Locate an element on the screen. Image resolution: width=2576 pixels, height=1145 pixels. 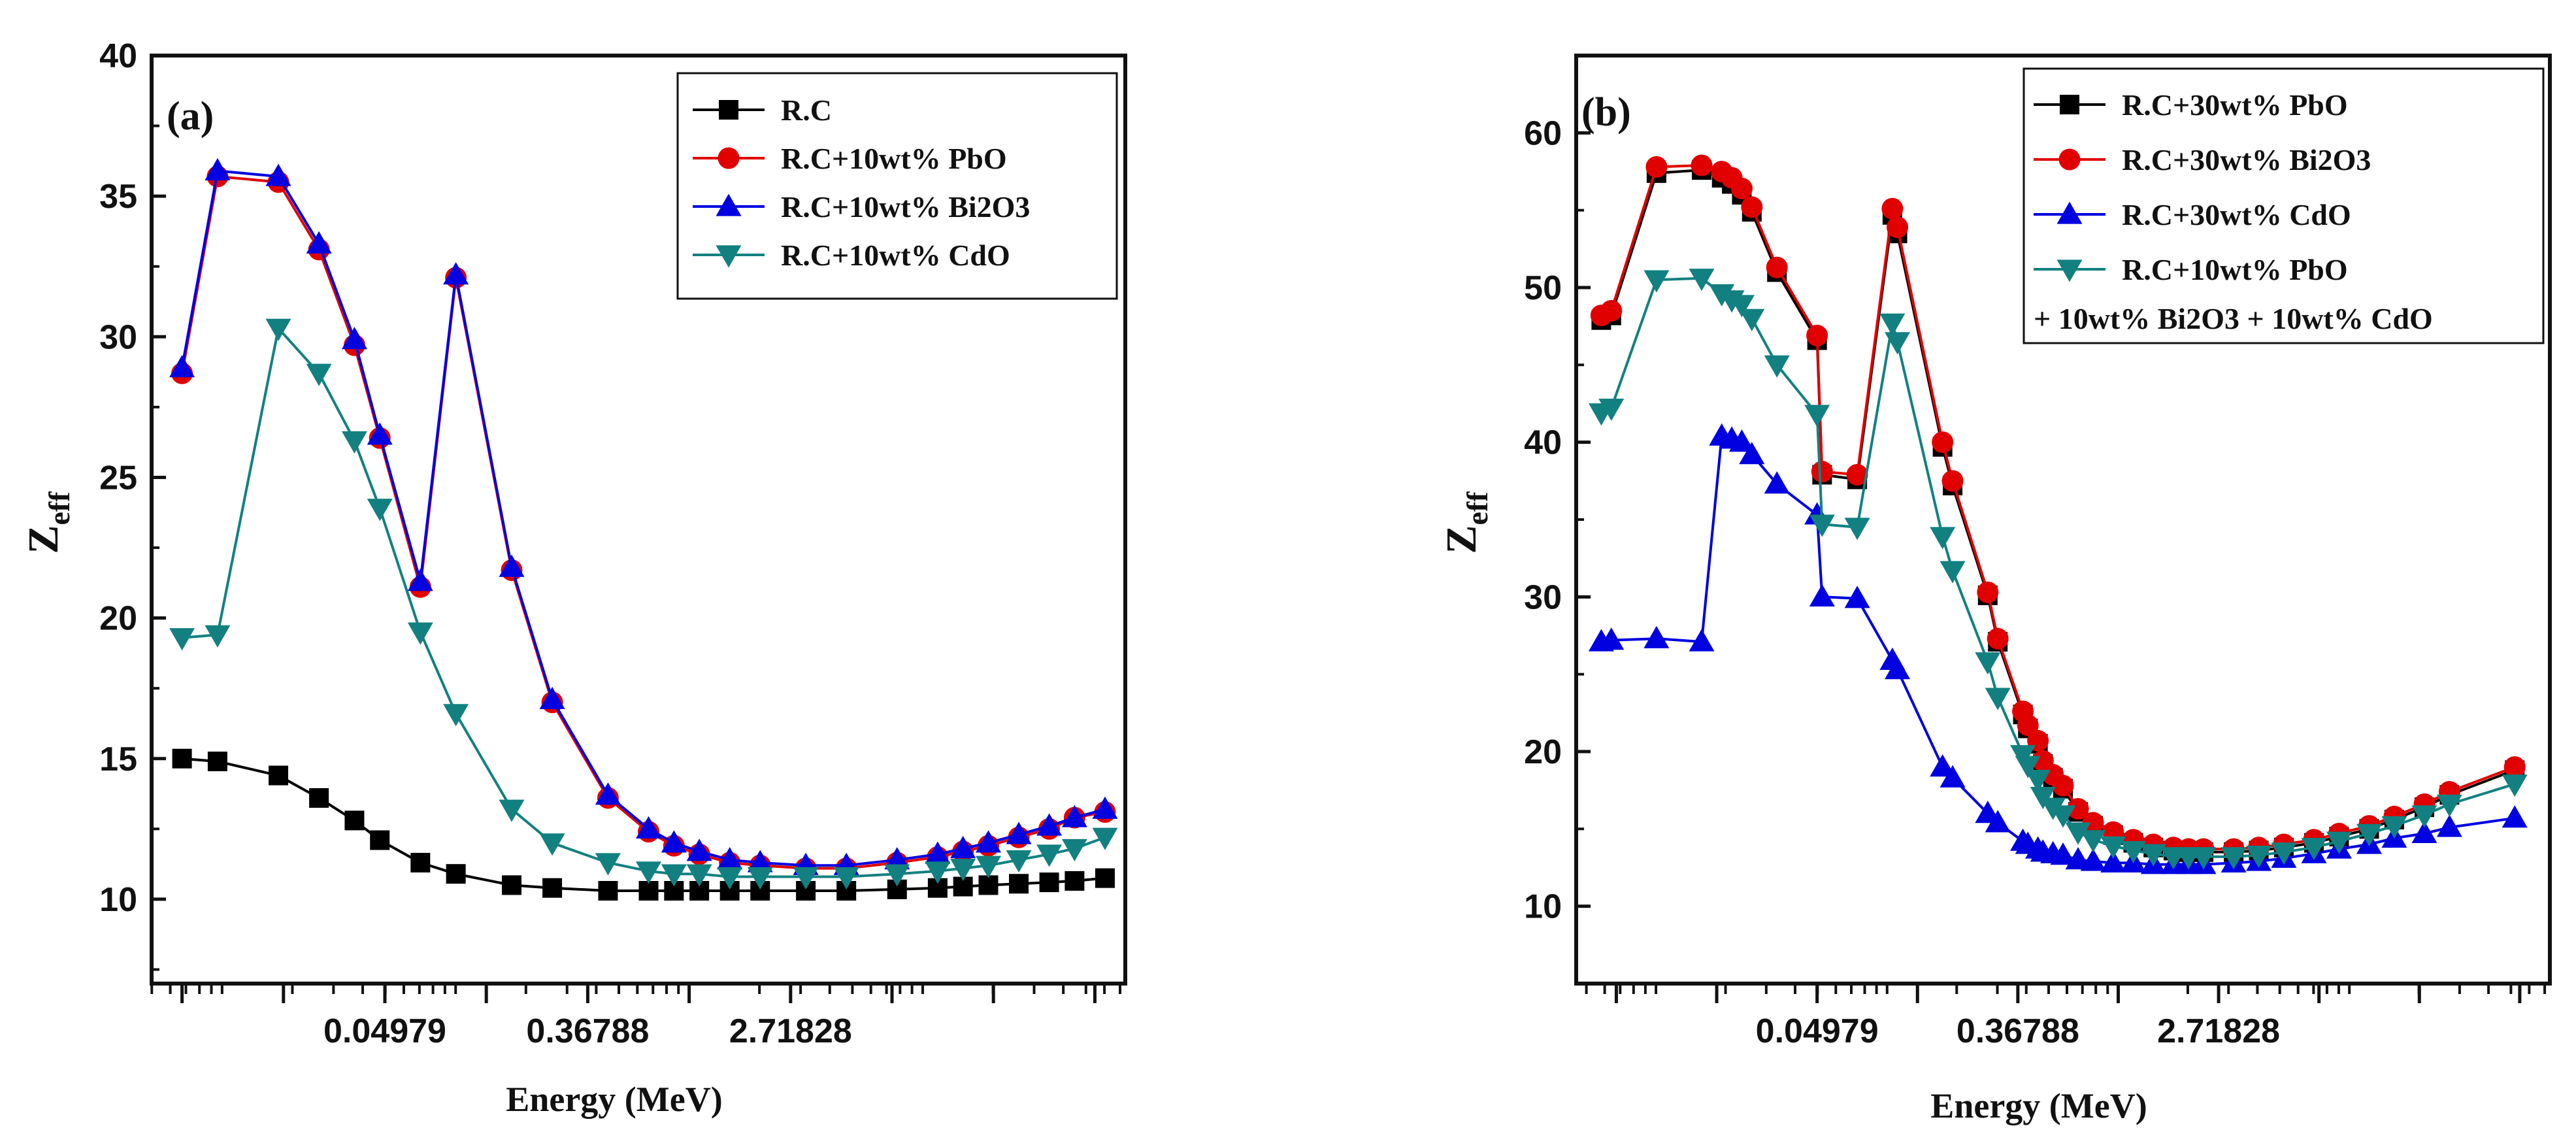
panel-b-y-tick-label: 30 is located at coordinates (1543, 597).